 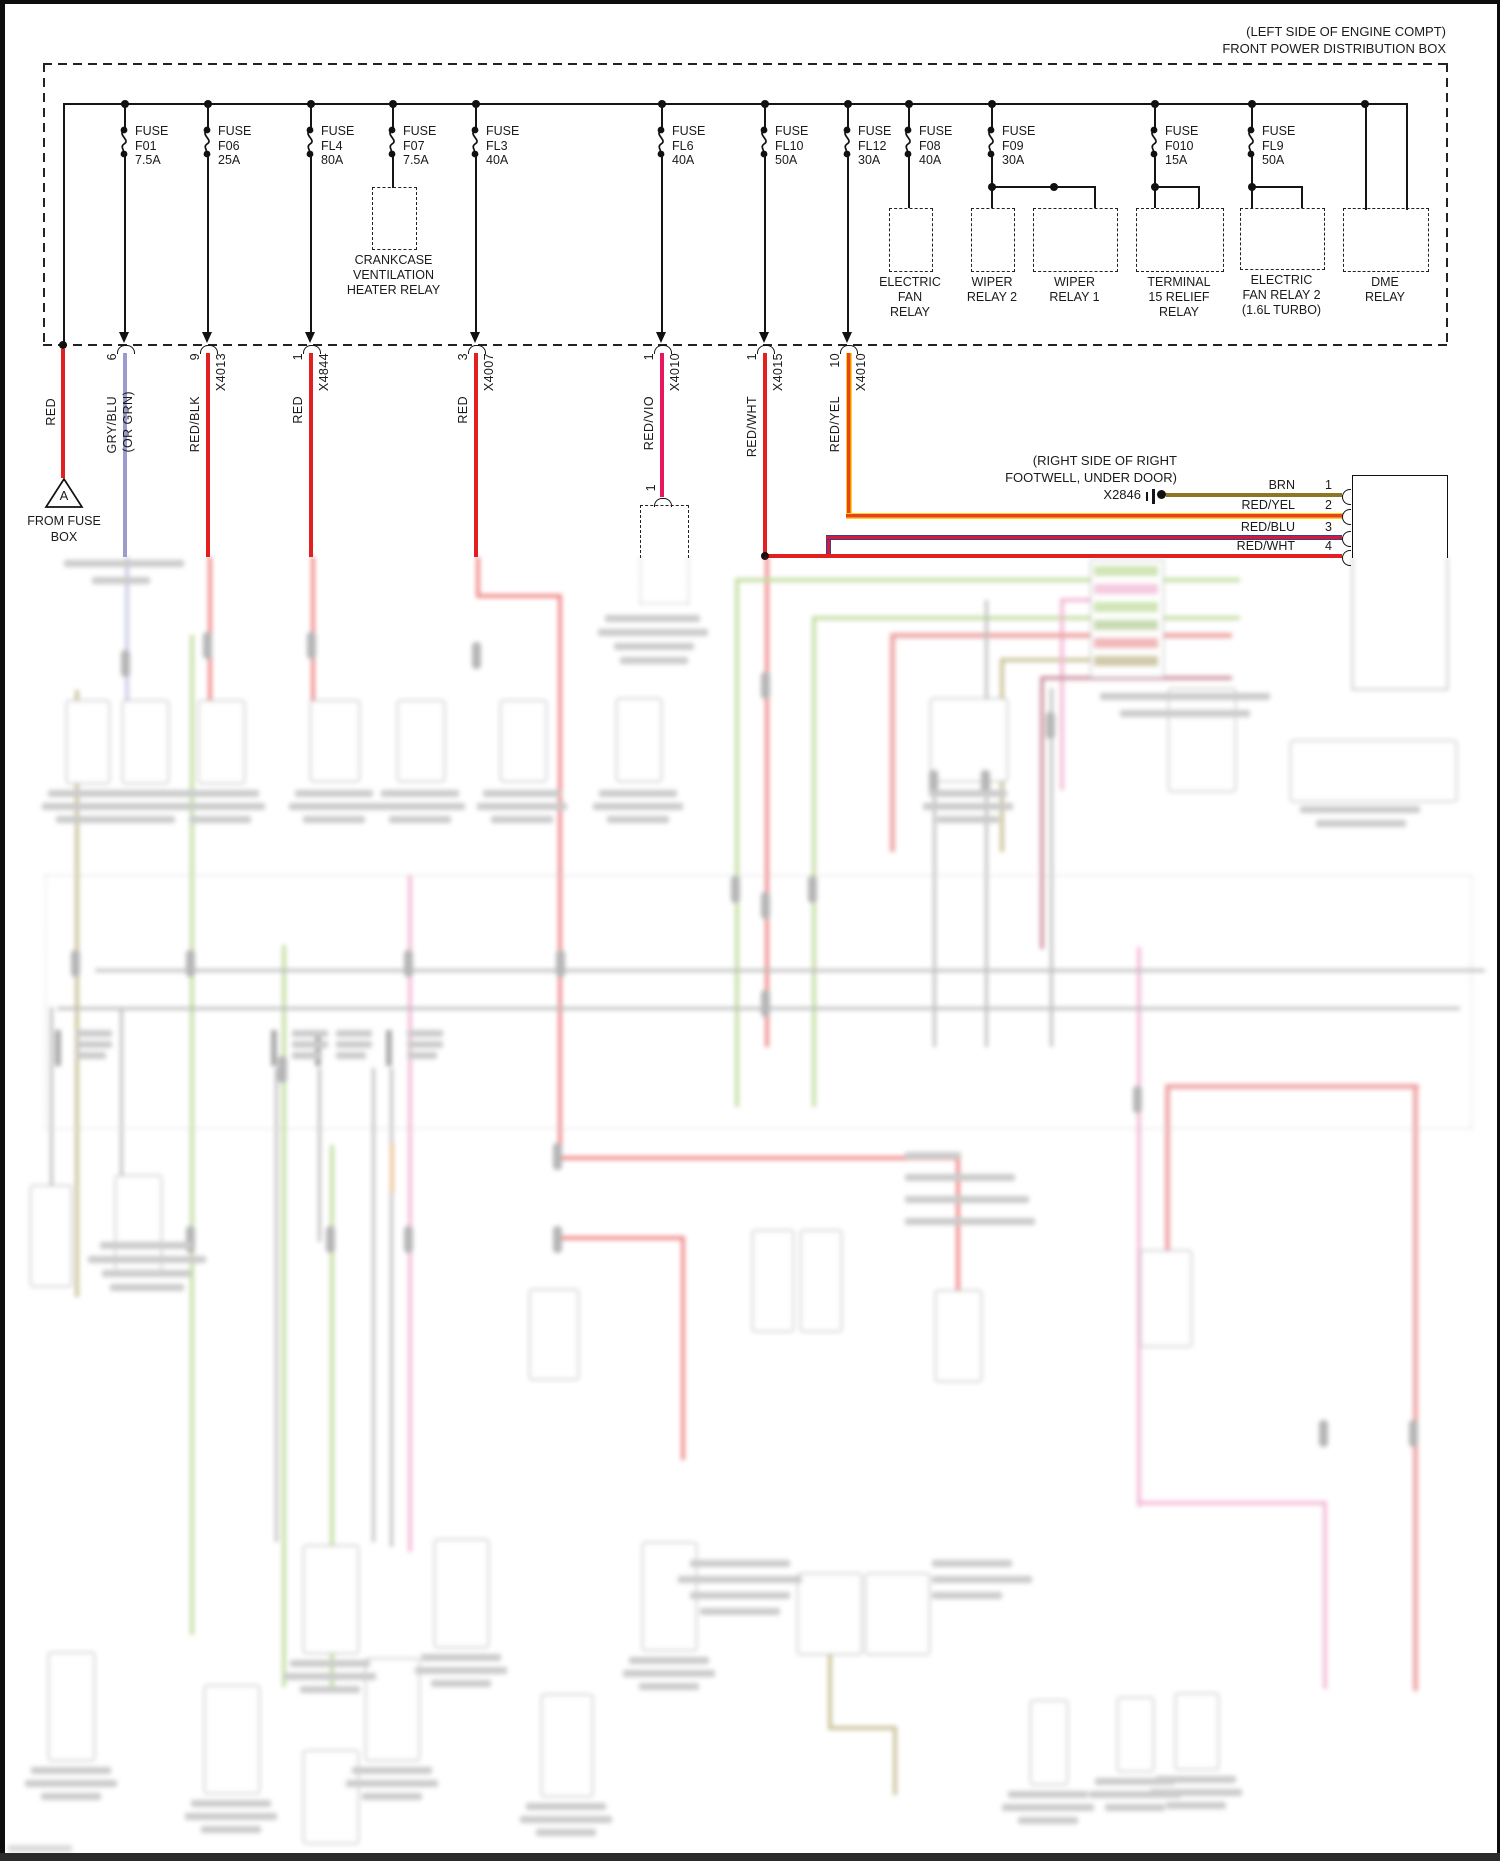 What do you see at coordinates (1179, 297) in the screenshot?
I see `relay-label-line: 15 RELIEF` at bounding box center [1179, 297].